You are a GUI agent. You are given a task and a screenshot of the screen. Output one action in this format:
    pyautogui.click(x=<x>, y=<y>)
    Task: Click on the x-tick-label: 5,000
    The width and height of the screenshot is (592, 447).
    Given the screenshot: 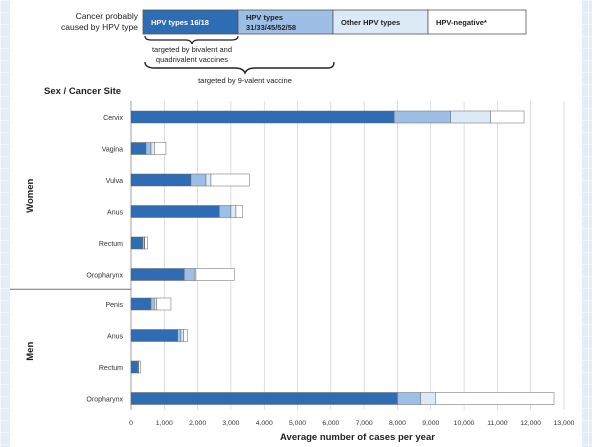 What is the action you would take?
    pyautogui.click(x=297, y=423)
    